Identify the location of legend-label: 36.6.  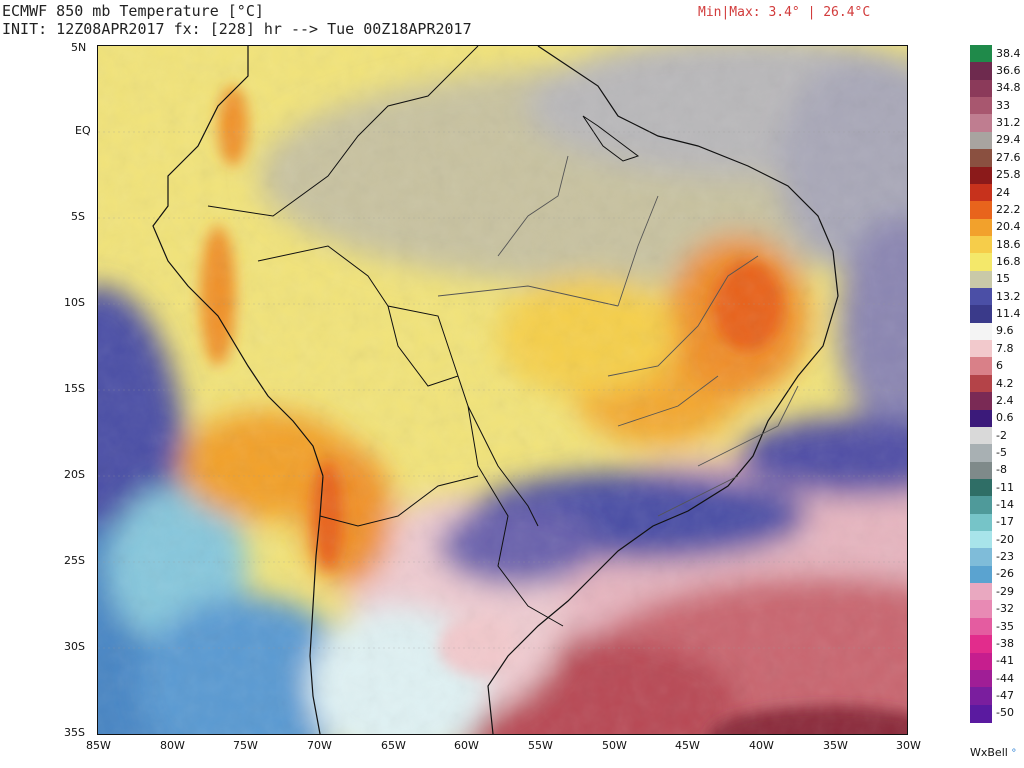
(1008, 71).